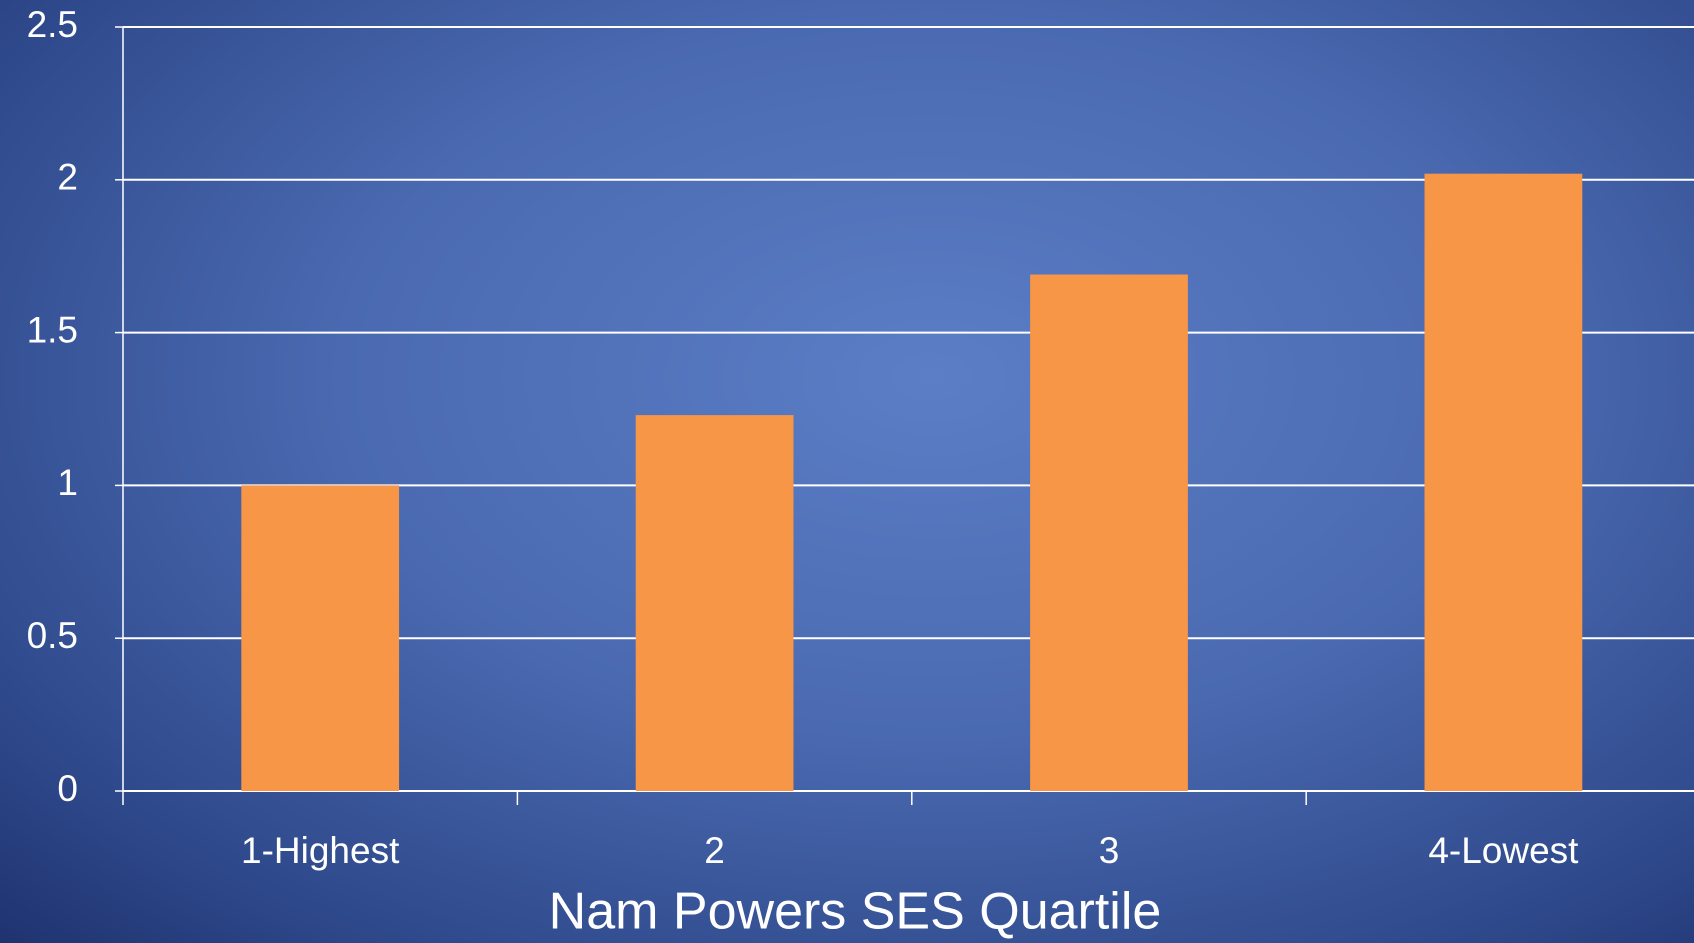 Image resolution: width=1694 pixels, height=943 pixels. What do you see at coordinates (714, 850) in the screenshot?
I see `x-tick-label: 2` at bounding box center [714, 850].